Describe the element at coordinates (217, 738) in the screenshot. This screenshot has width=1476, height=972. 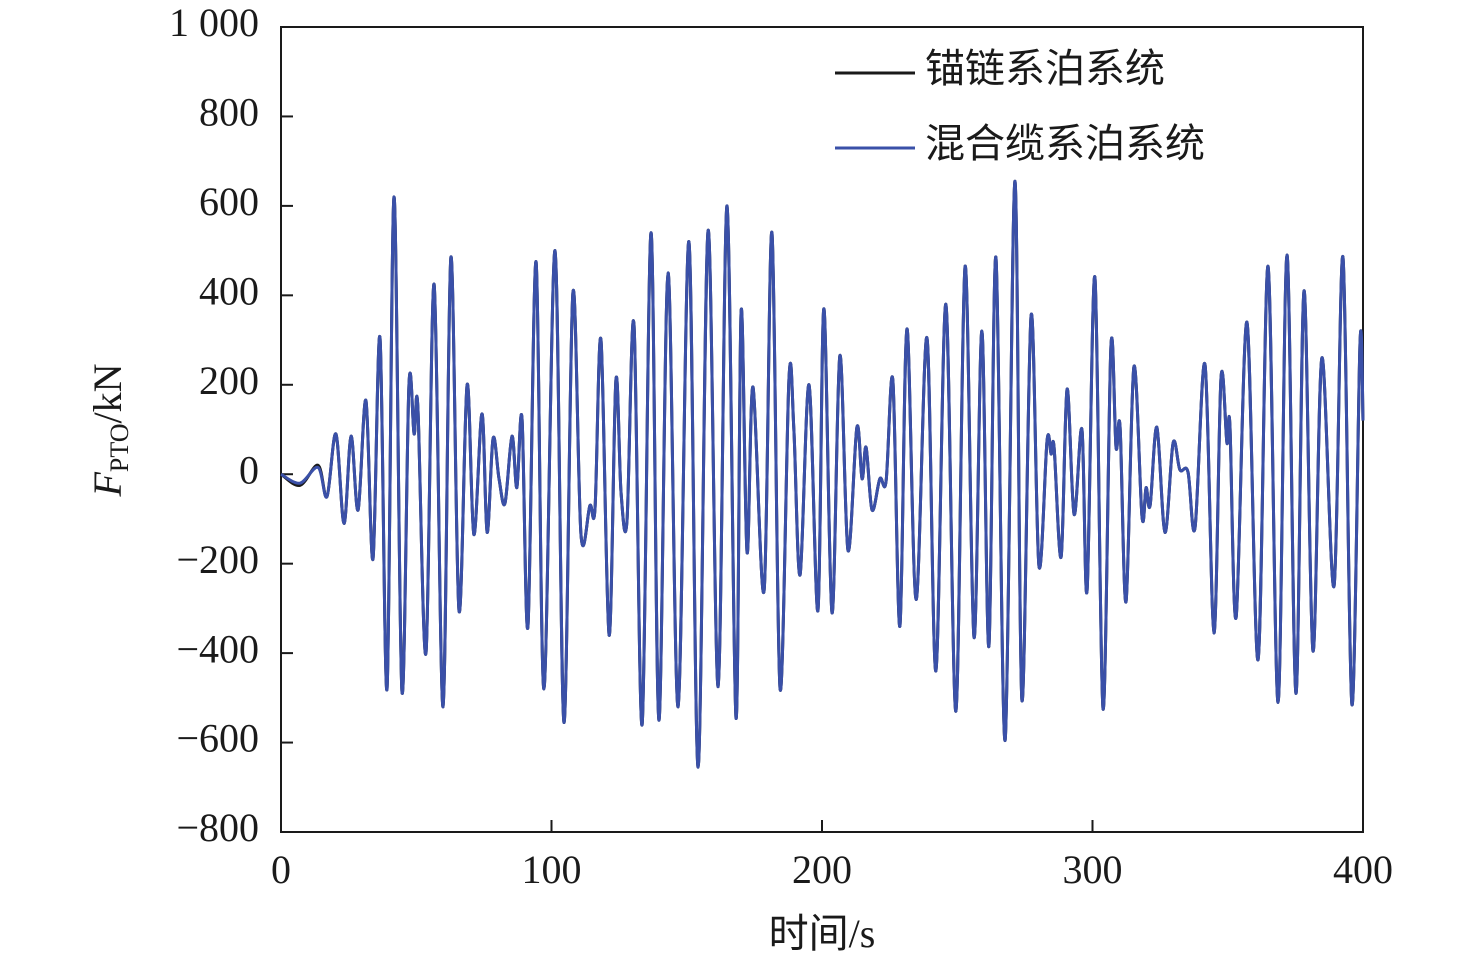
I see `y-tick-label: −600` at that location.